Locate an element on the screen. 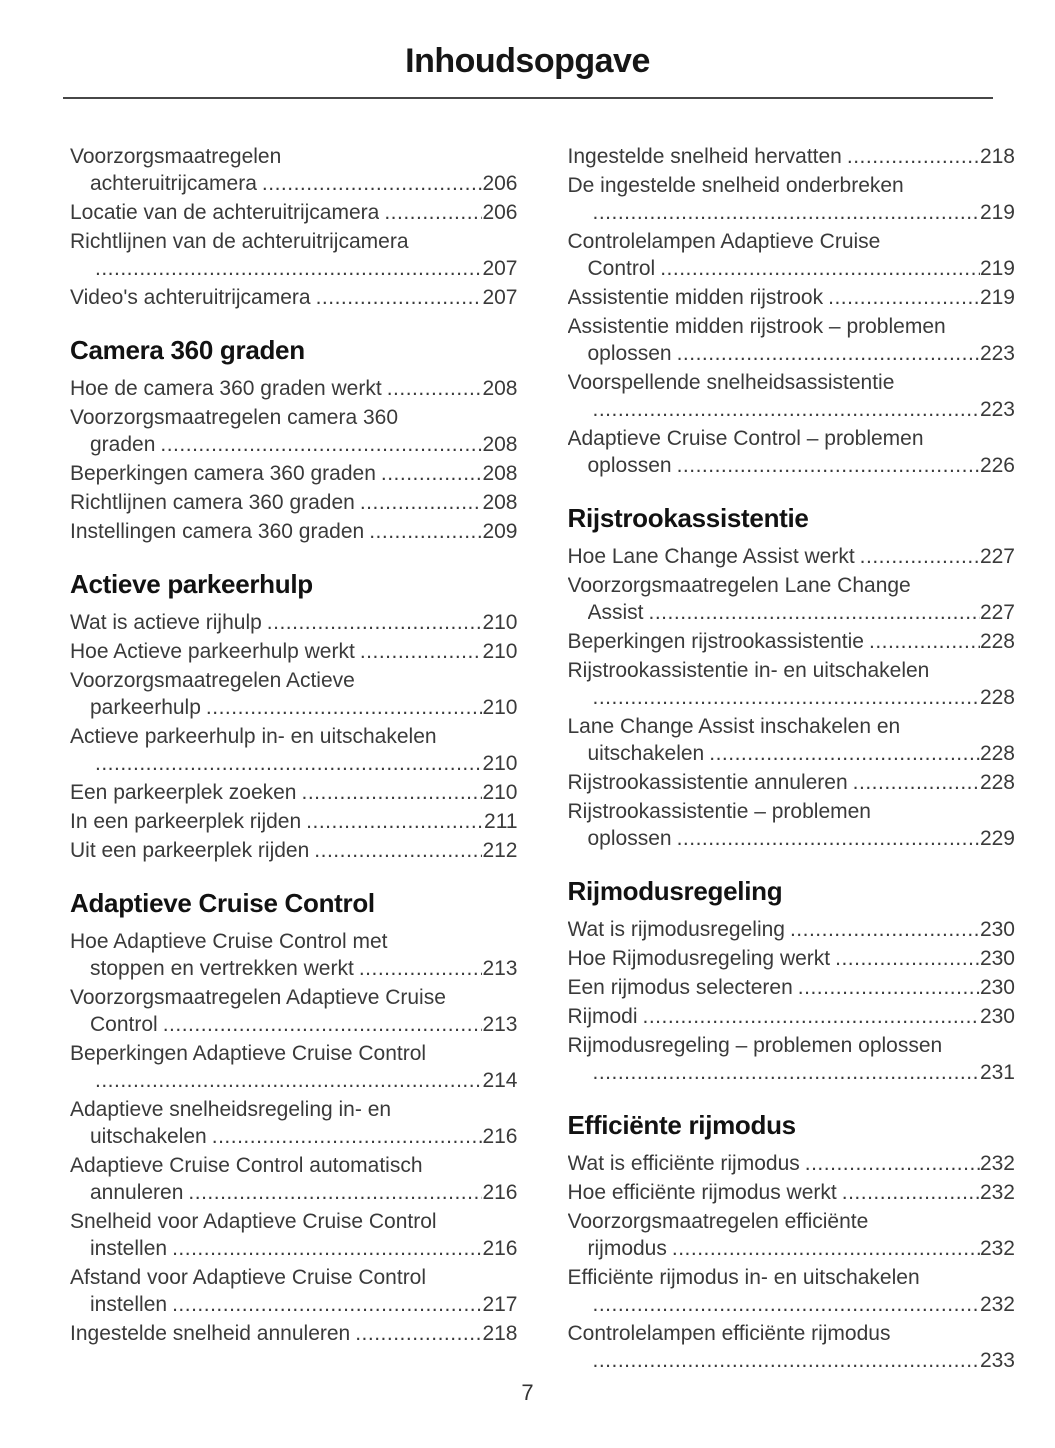 Image resolution: width=1055 pixels, height=1448 pixels. toc-entry-page: 229 is located at coordinates (997, 838).